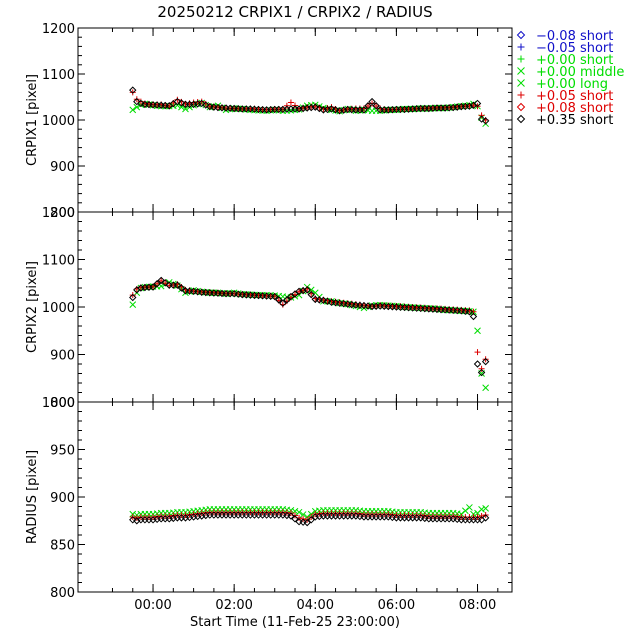 This screenshot has height=640, width=640. Describe the element at coordinates (574, 96) in the screenshot. I see `legend-label: +0.05 short` at that location.